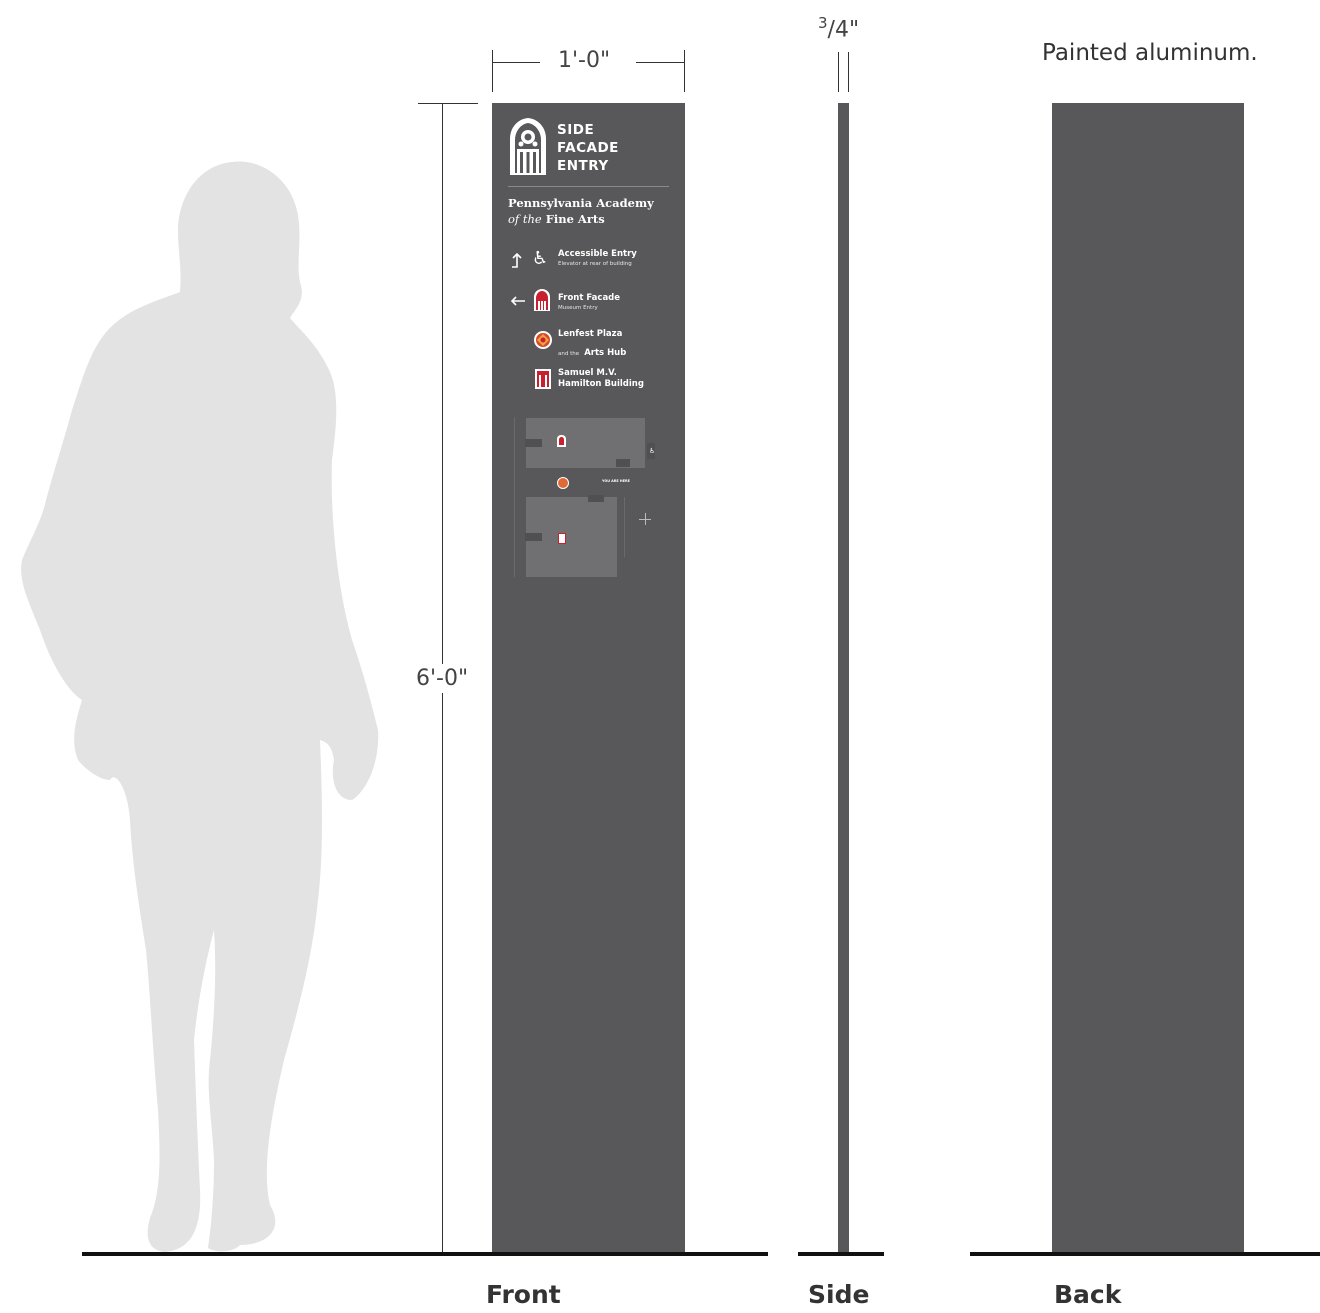  Describe the element at coordinates (448, 103) in the screenshot. I see `height-dim-top-tick` at that location.